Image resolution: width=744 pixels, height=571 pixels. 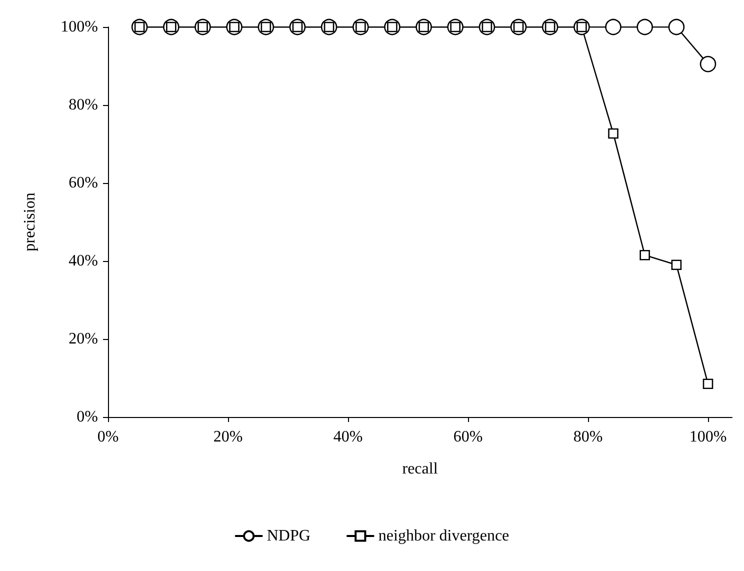 I want to click on x-axis-title: recall, so click(x=420, y=469).